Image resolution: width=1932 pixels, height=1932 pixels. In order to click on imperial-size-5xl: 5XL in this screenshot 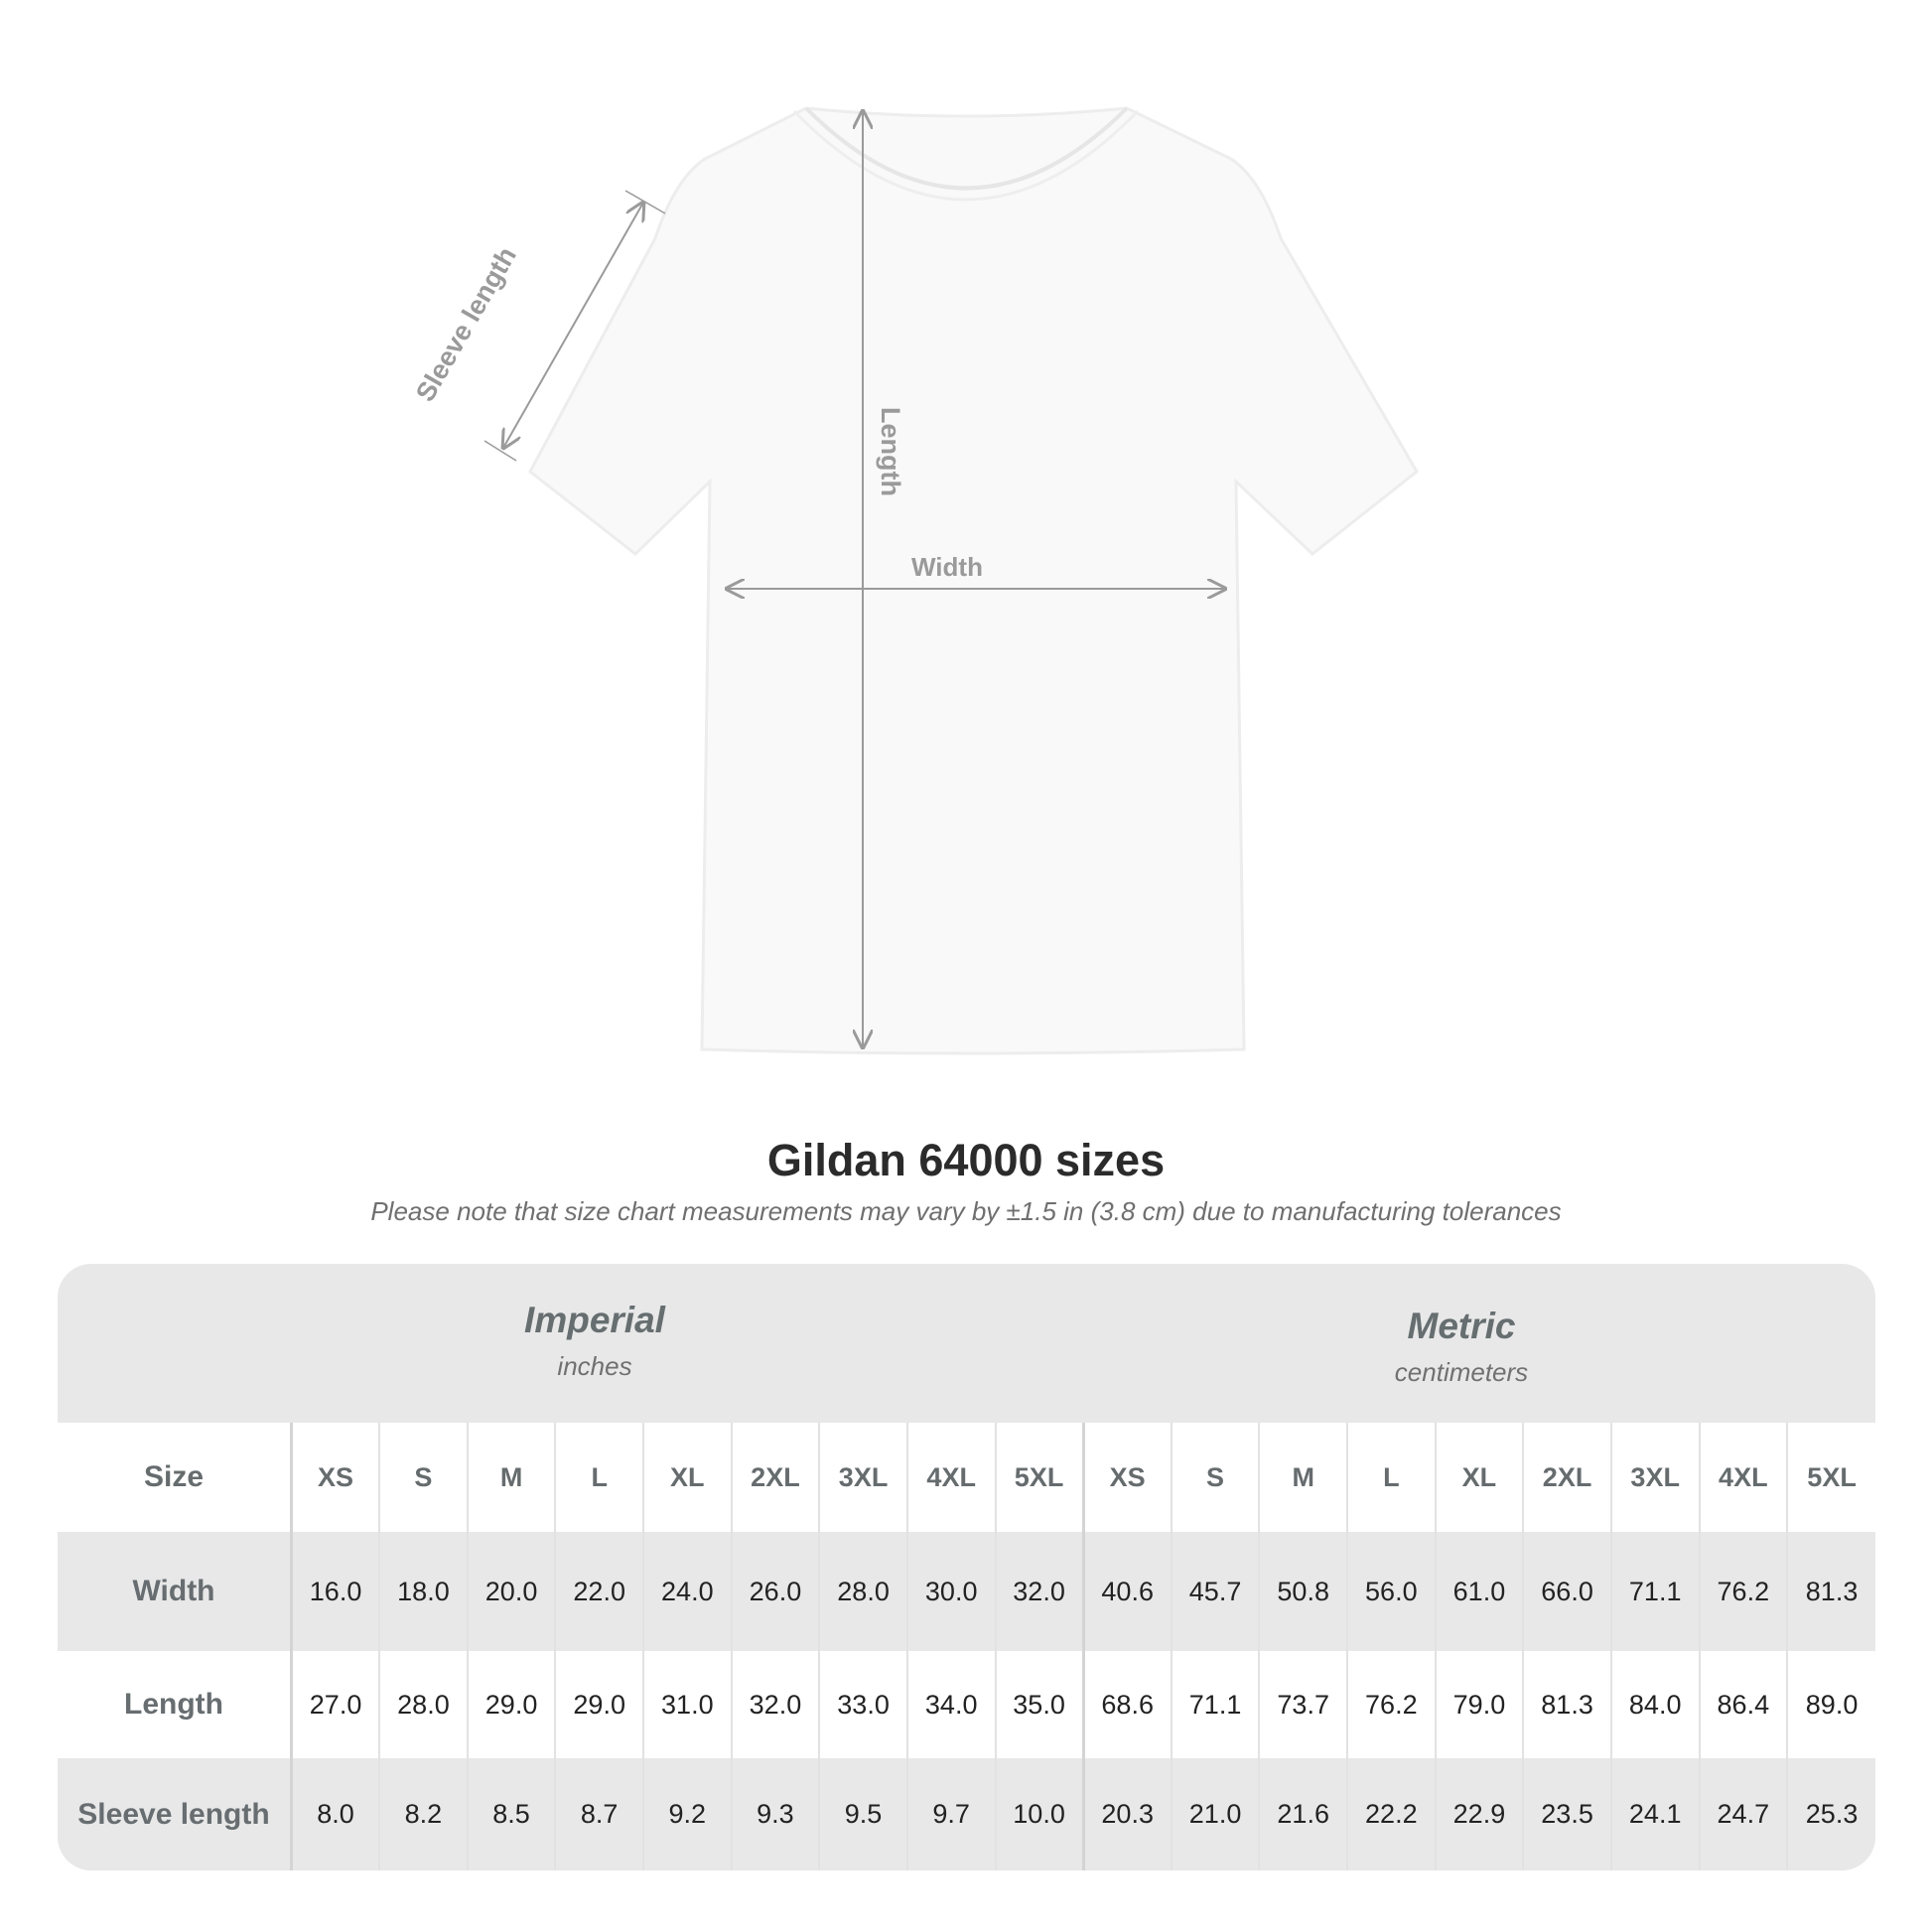, I will do `click(1039, 1478)`.